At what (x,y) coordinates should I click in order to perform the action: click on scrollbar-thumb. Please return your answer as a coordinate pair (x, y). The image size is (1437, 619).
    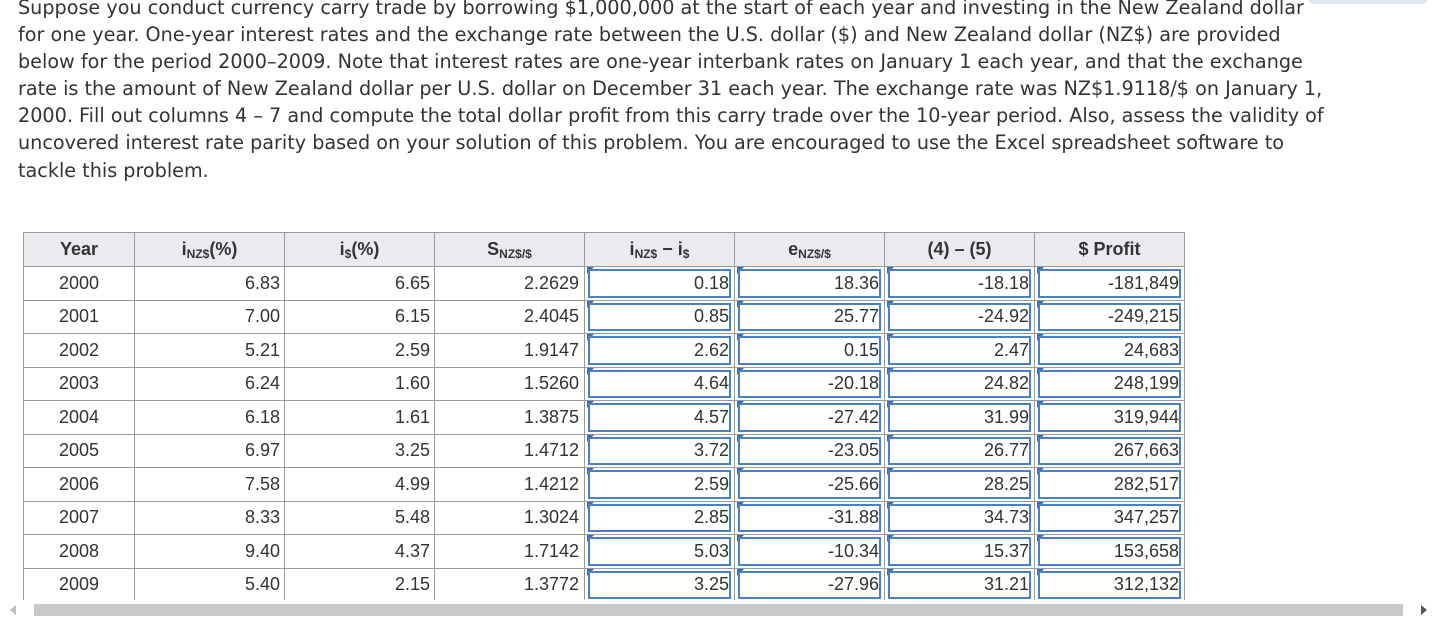
    Looking at the image, I should click on (718, 610).